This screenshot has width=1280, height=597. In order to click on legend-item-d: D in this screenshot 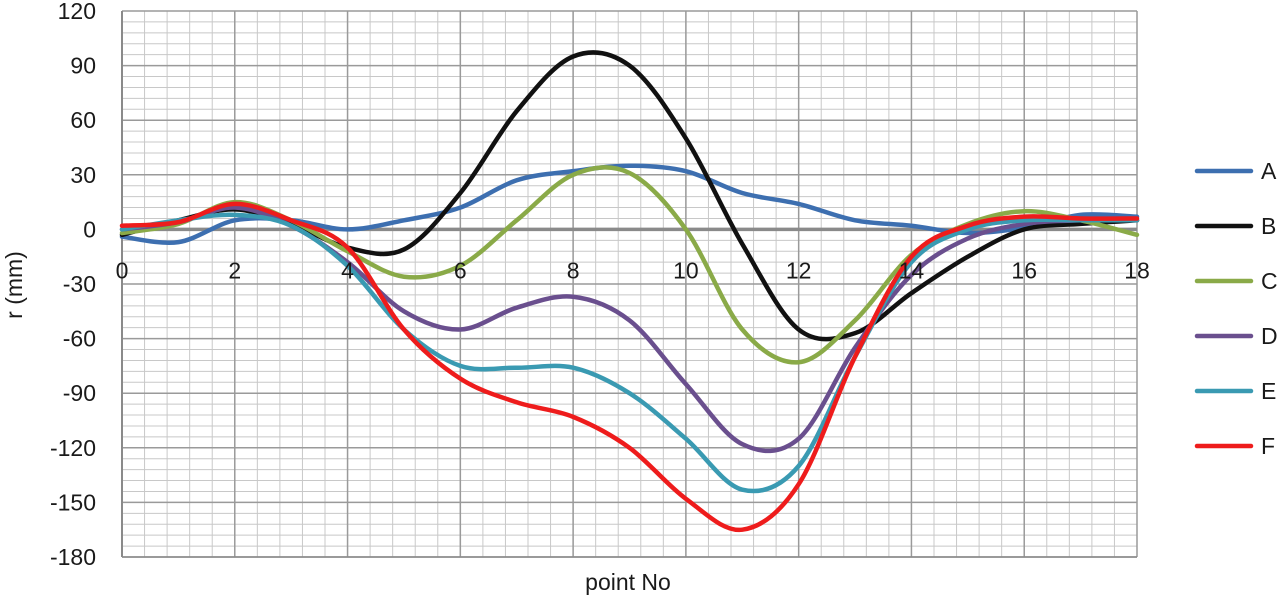, I will do `click(1236, 336)`.